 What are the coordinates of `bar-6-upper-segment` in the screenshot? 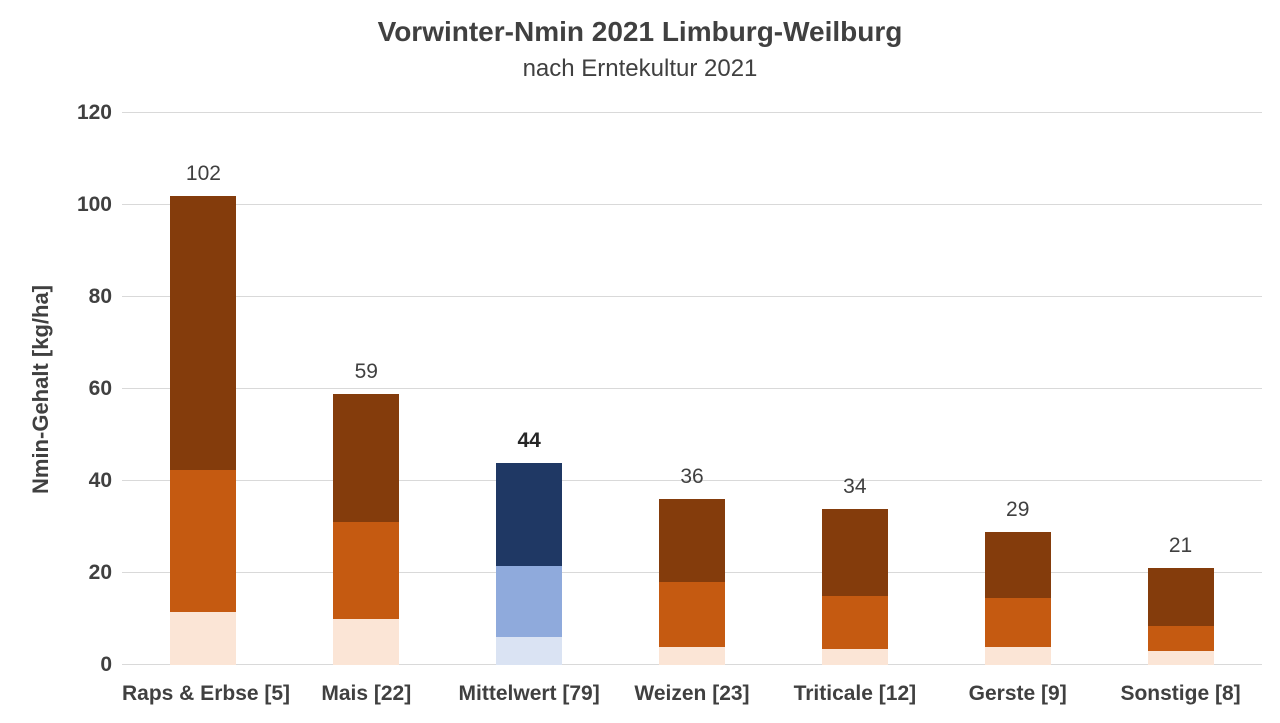 It's located at (1017, 565).